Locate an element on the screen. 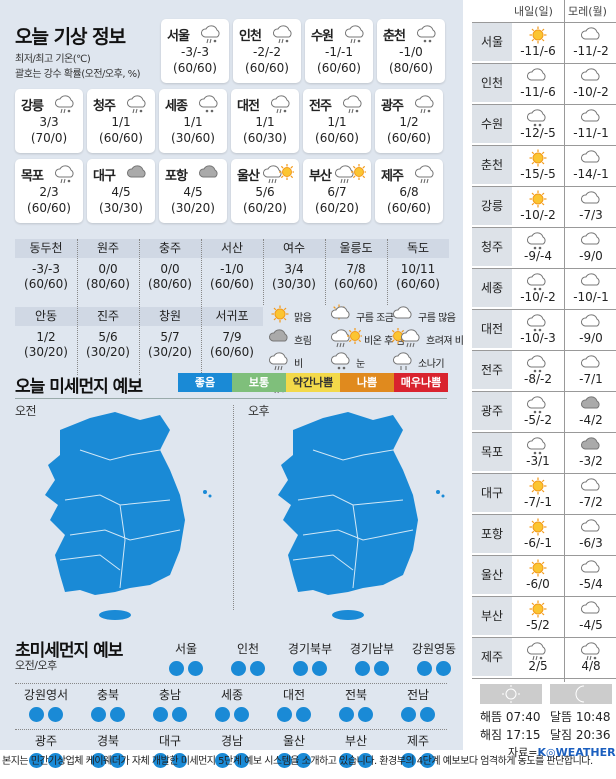  city-temp: -3/-3 (60/60) is located at coordinates (195, 60).